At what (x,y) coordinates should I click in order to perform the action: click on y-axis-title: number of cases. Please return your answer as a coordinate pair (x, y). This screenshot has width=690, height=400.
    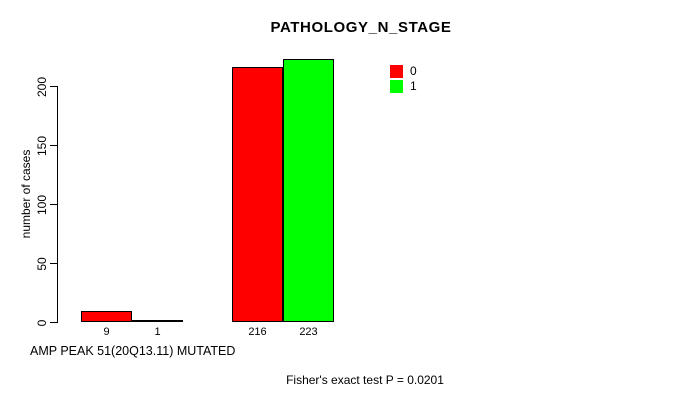
    Looking at the image, I should click on (26, 194).